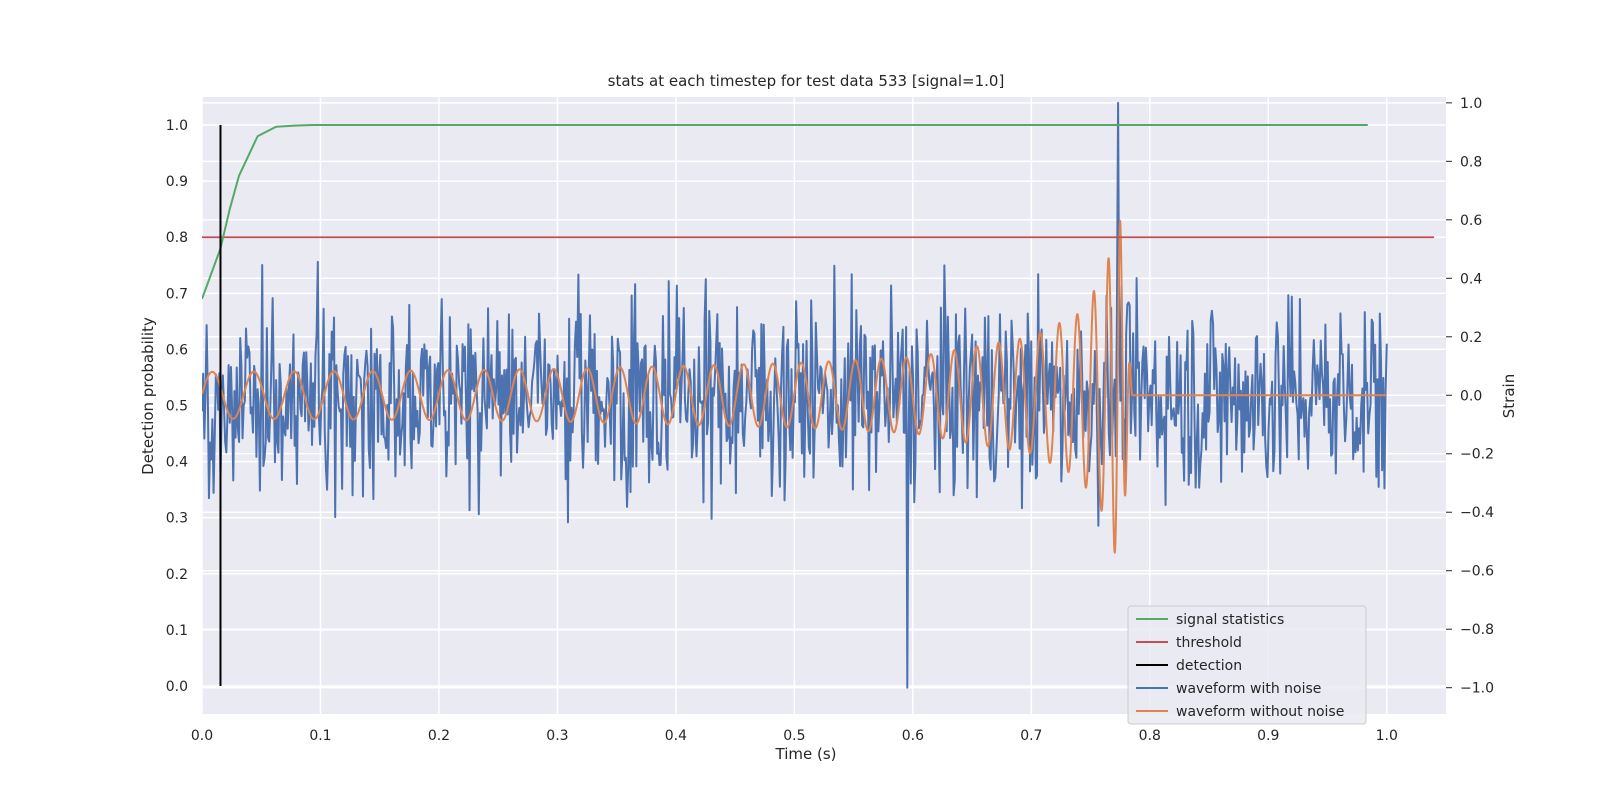 This screenshot has height=800, width=1600. What do you see at coordinates (177, 294) in the screenshot?
I see `y-left-tick-label: 0.7` at bounding box center [177, 294].